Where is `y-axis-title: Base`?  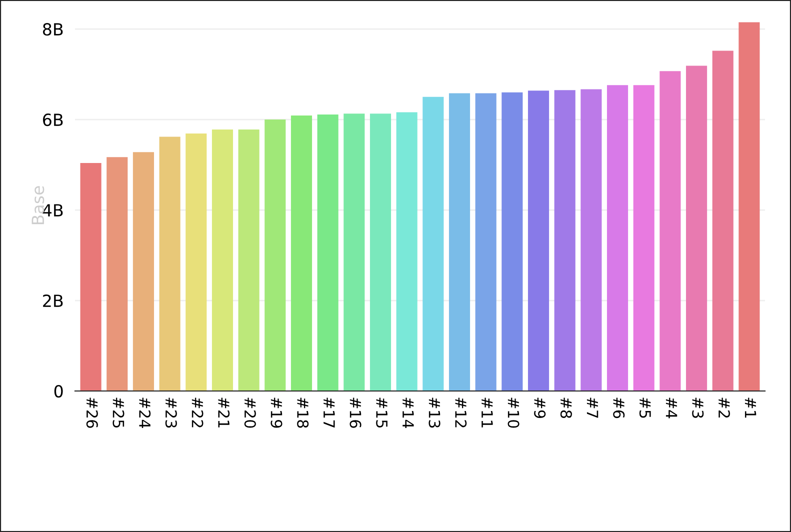 y-axis-title: Base is located at coordinates (38, 205).